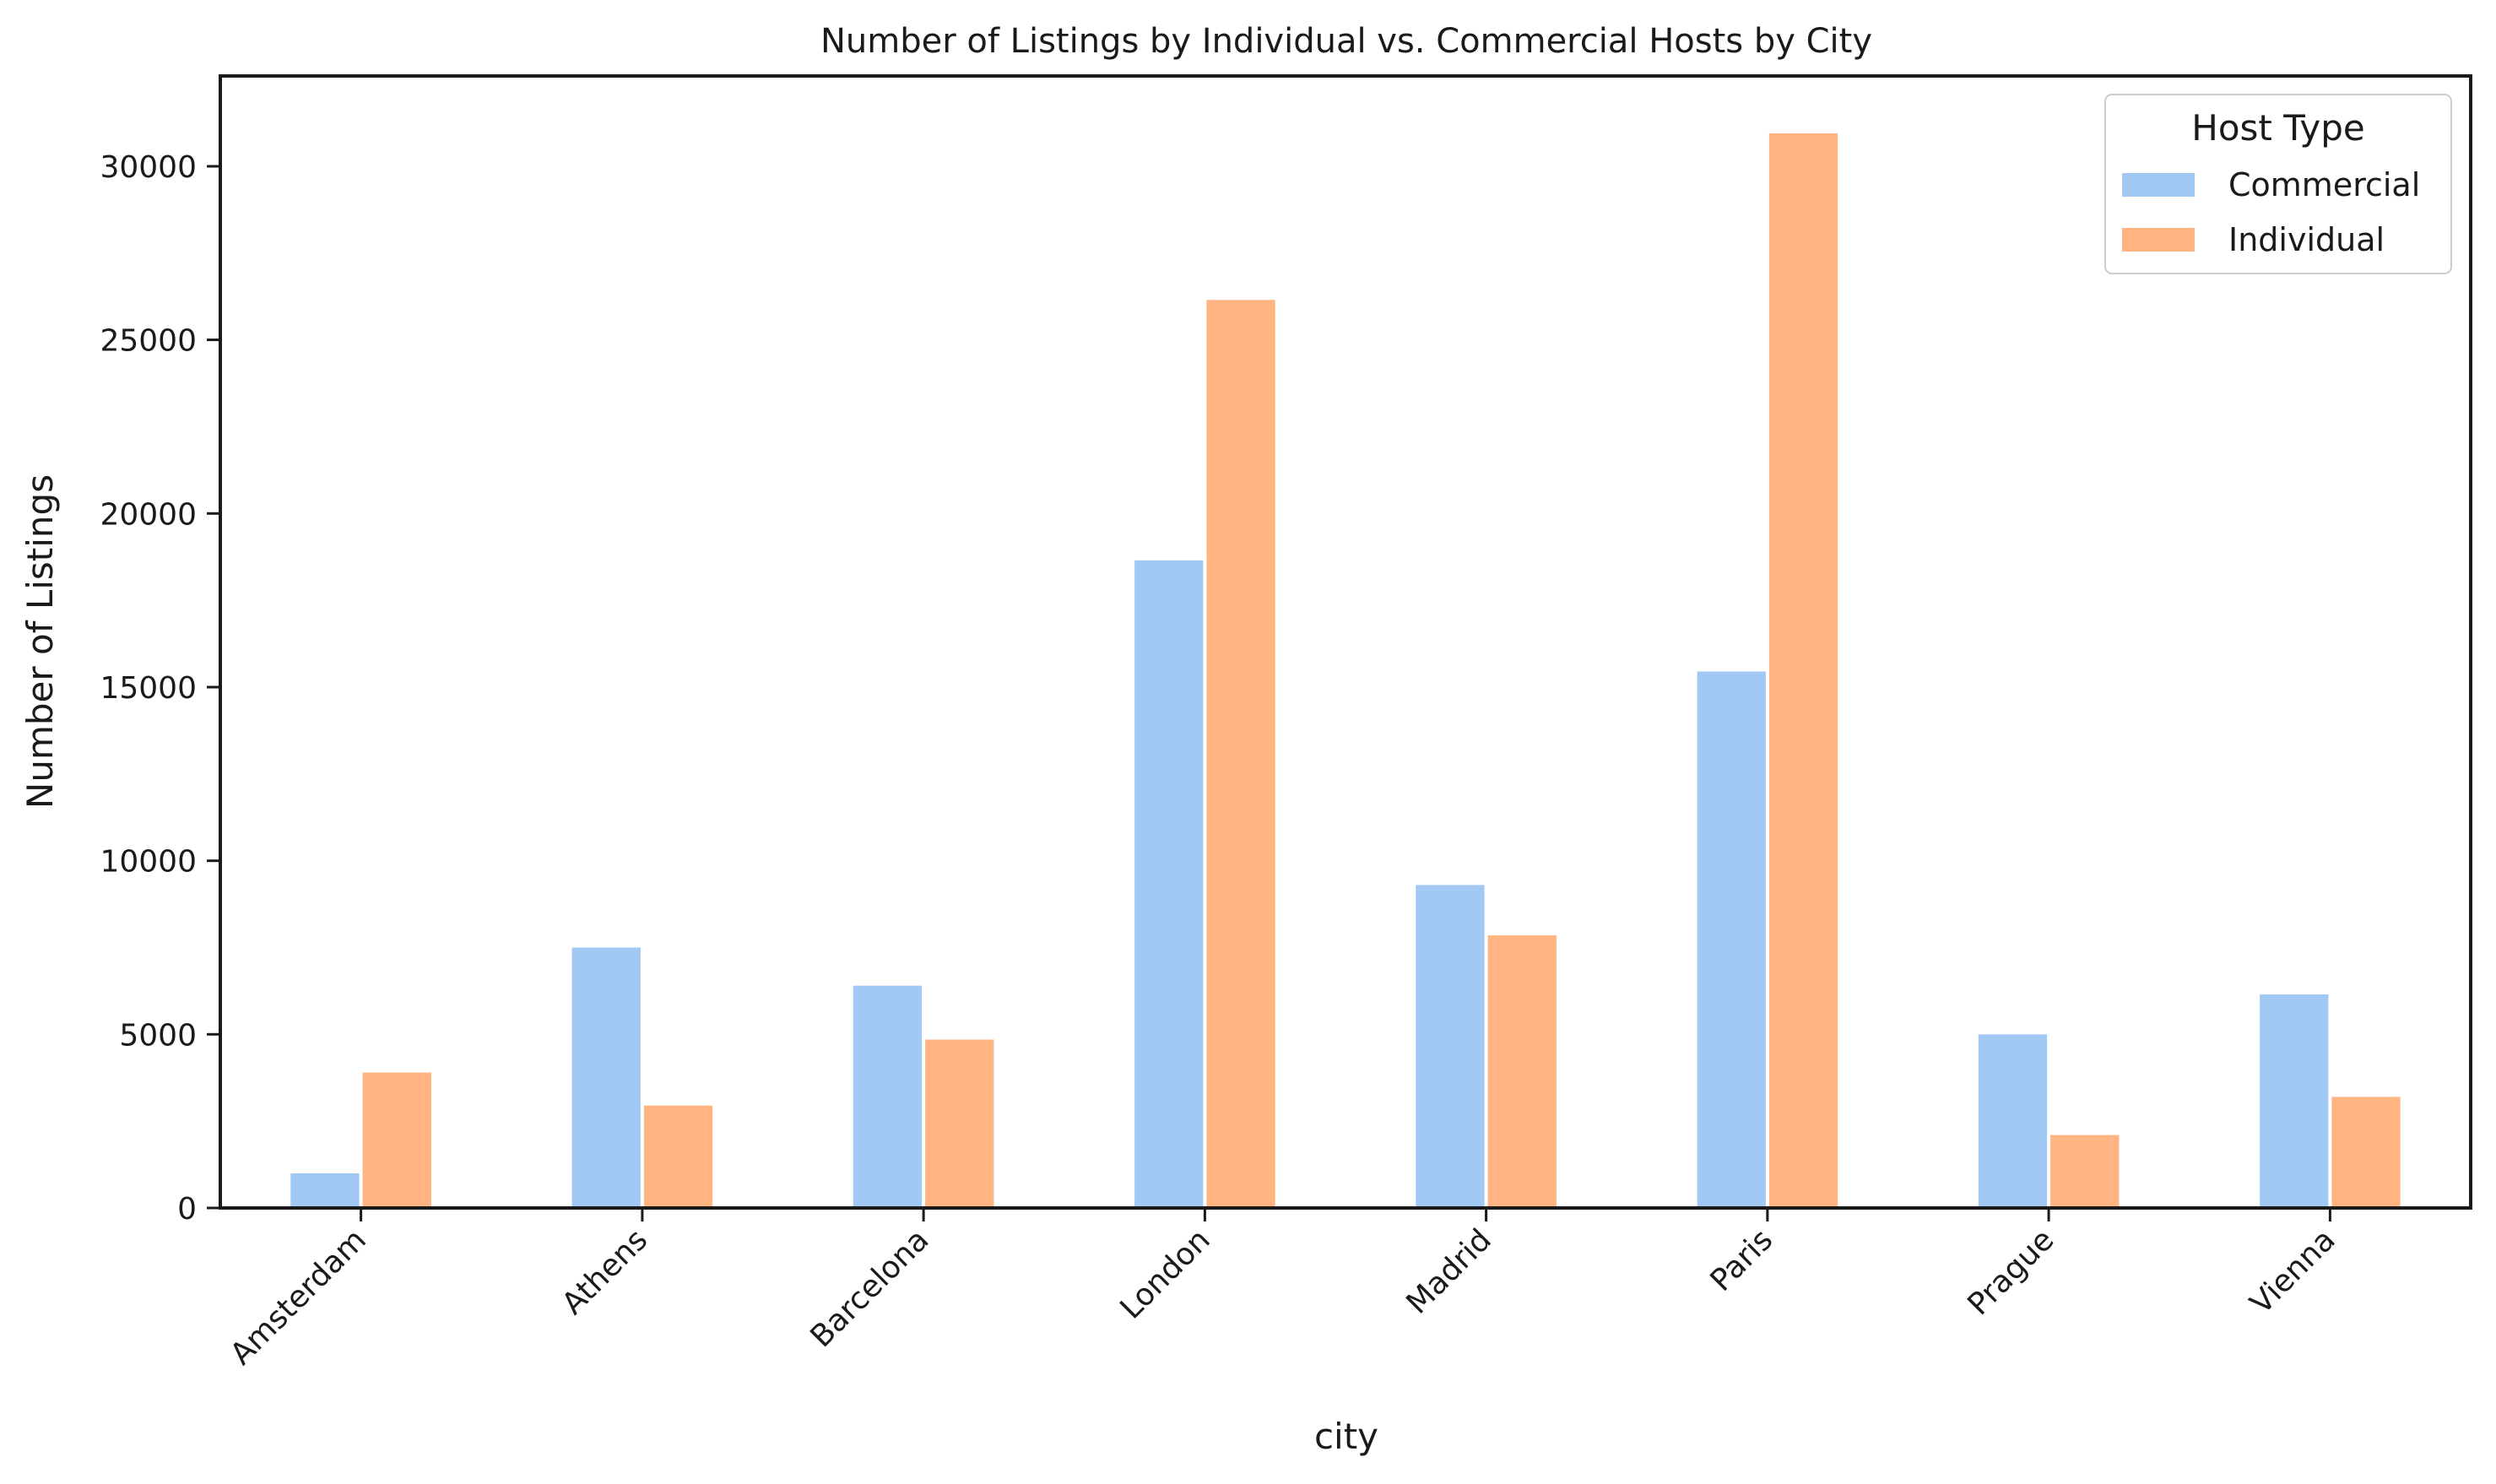 The height and width of the screenshot is (1484, 2496). I want to click on legend-title: Host Type, so click(2277, 128).